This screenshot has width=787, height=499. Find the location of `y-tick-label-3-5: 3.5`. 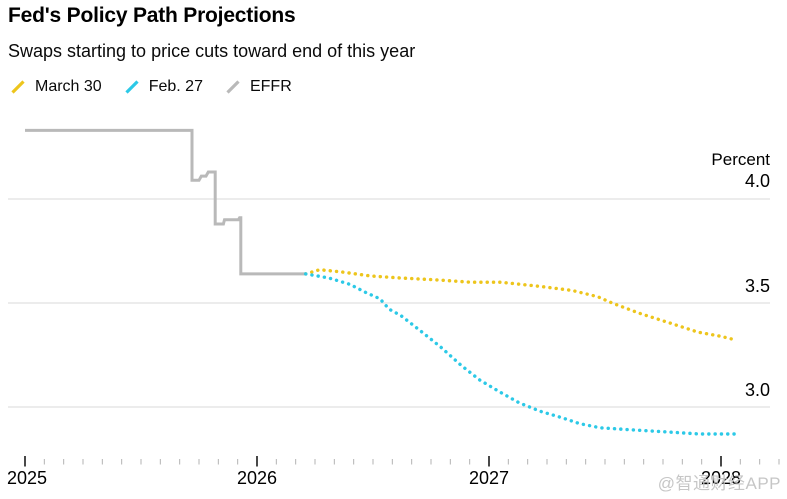

y-tick-label-3-5: 3.5 is located at coordinates (757, 286).